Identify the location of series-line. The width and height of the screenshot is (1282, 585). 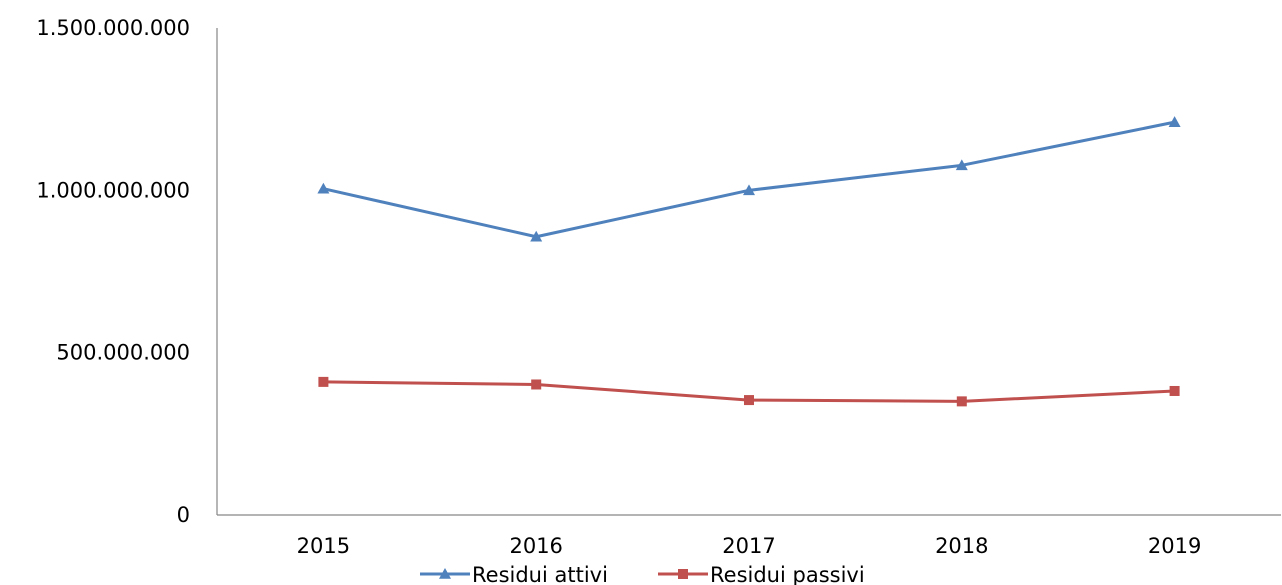
(749, 179).